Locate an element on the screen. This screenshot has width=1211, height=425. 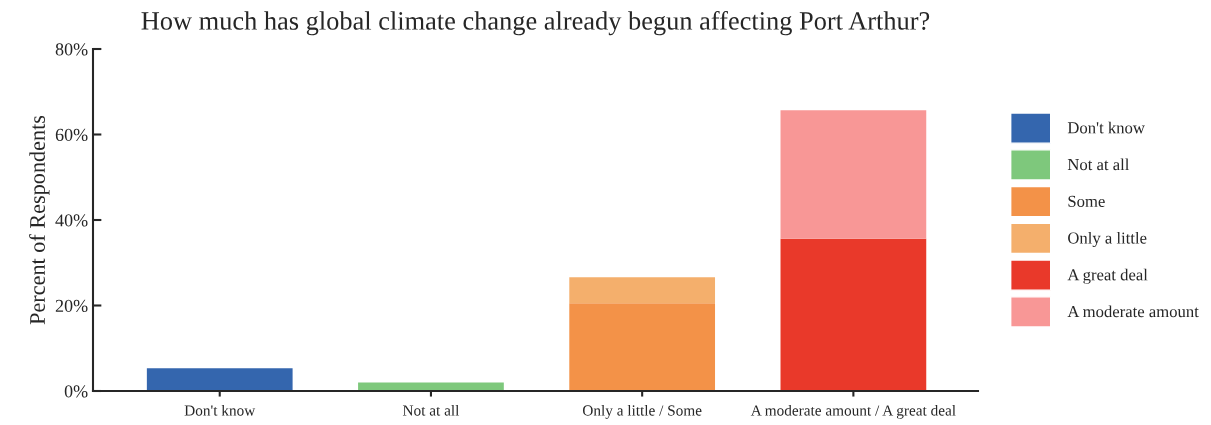
y-tick-label: 40% is located at coordinates (71, 220).